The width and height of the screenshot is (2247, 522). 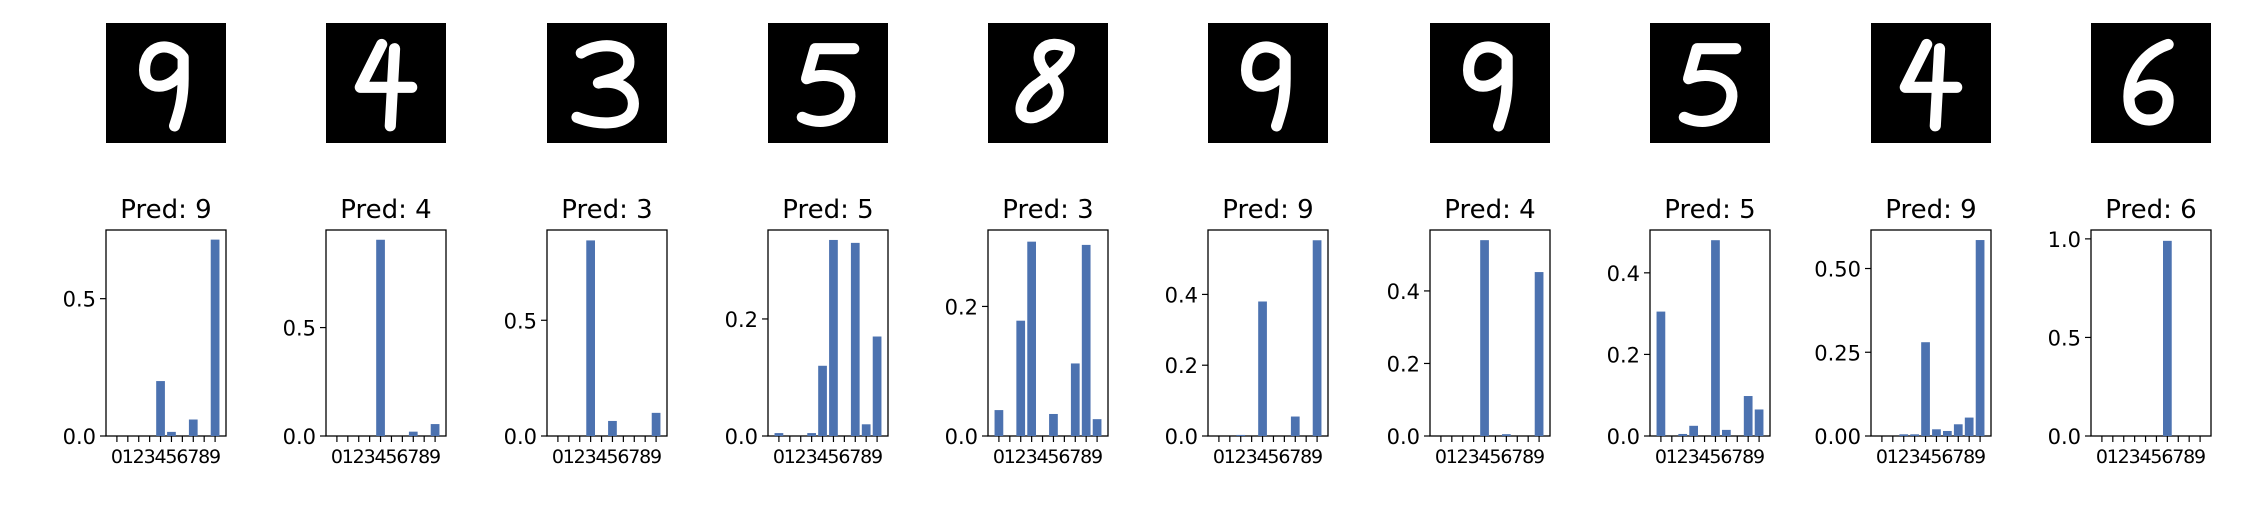 I want to click on y-tick-label: 1.0, so click(x=2064, y=240).